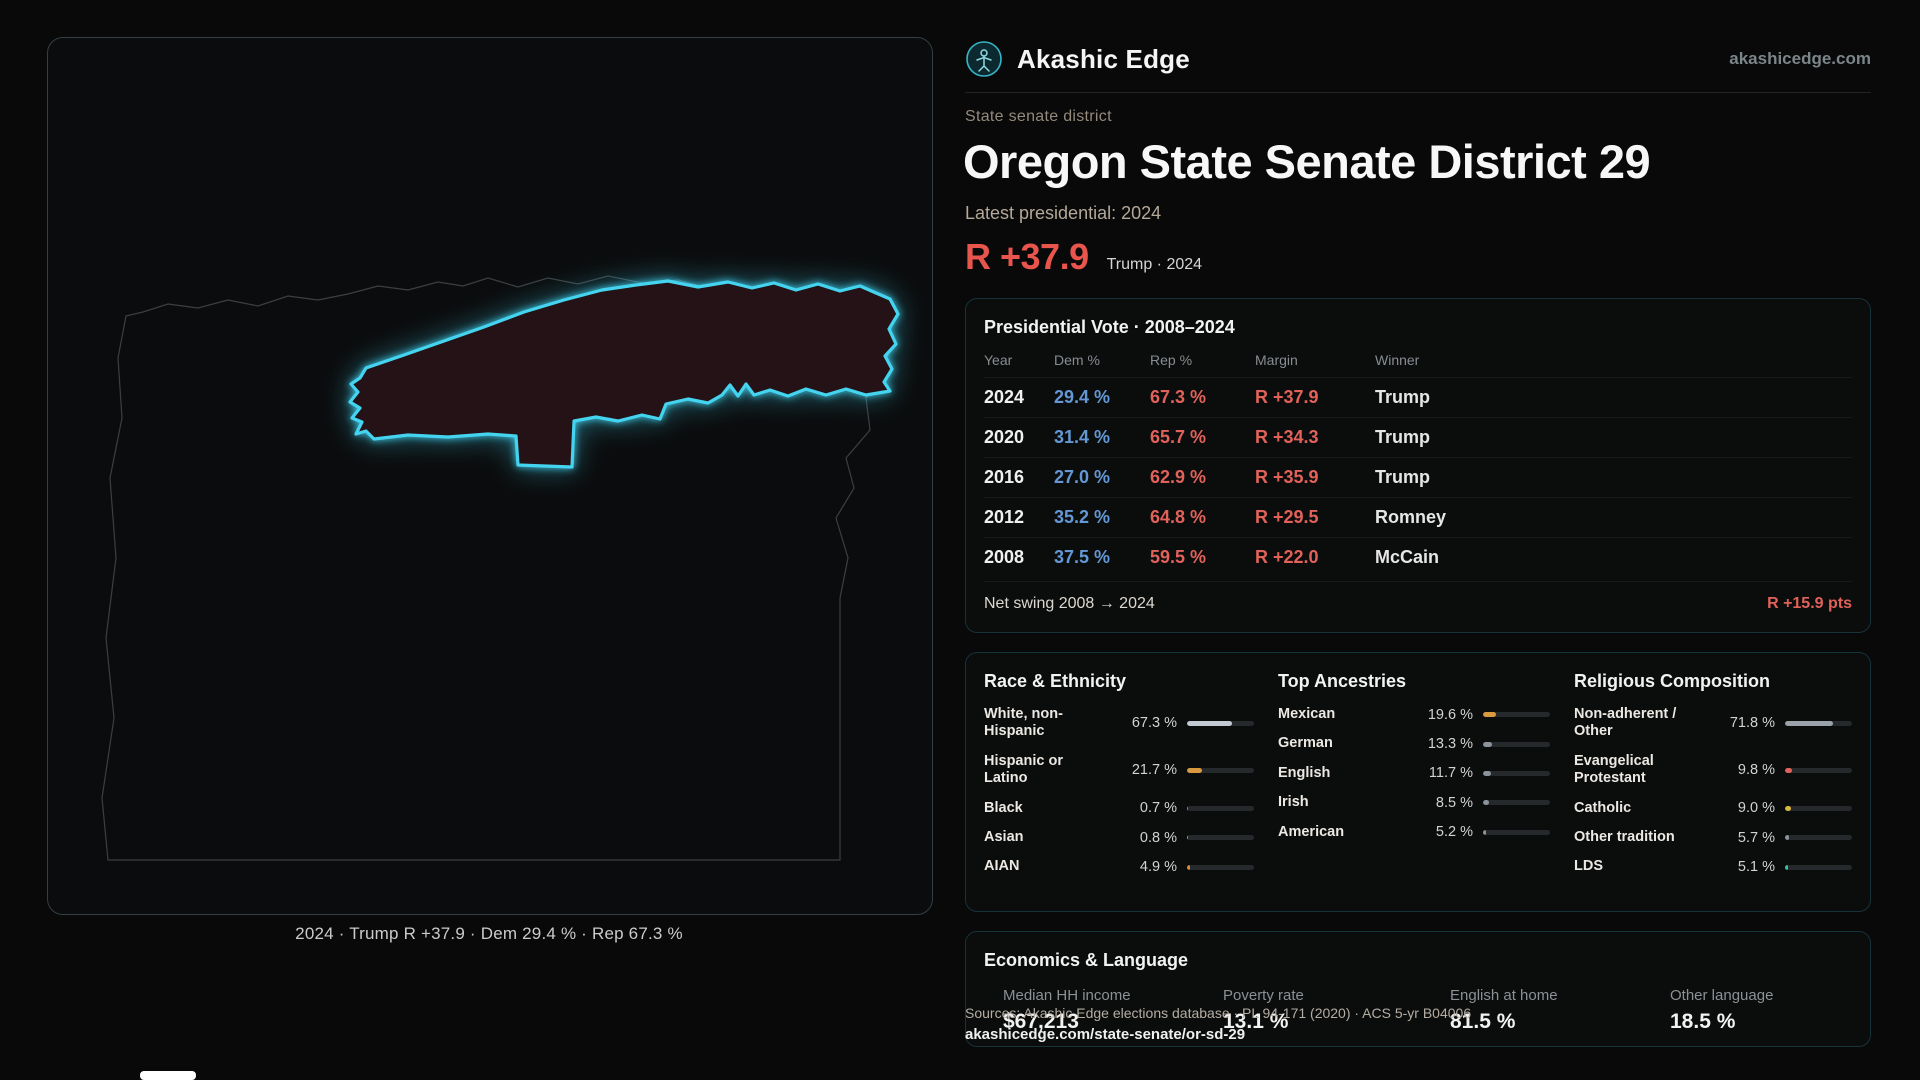  What do you see at coordinates (1624, 836) in the screenshot?
I see `demo-label: Other tradition` at bounding box center [1624, 836].